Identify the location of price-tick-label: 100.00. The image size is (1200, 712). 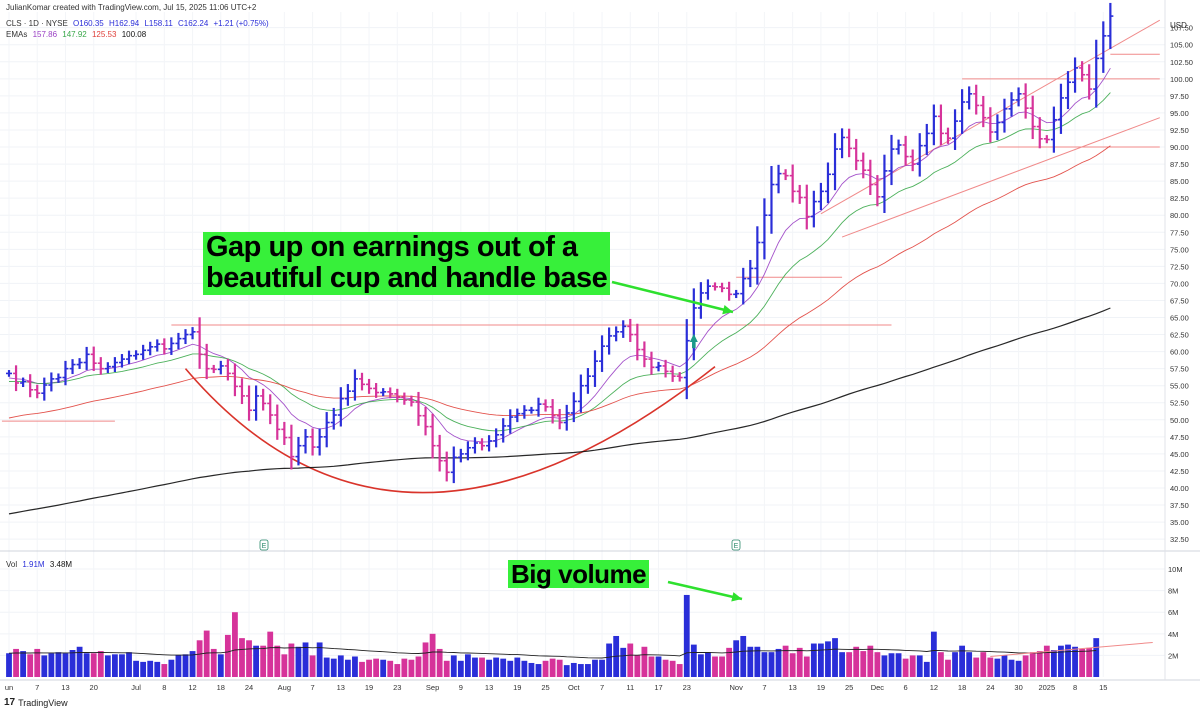
(1181, 79).